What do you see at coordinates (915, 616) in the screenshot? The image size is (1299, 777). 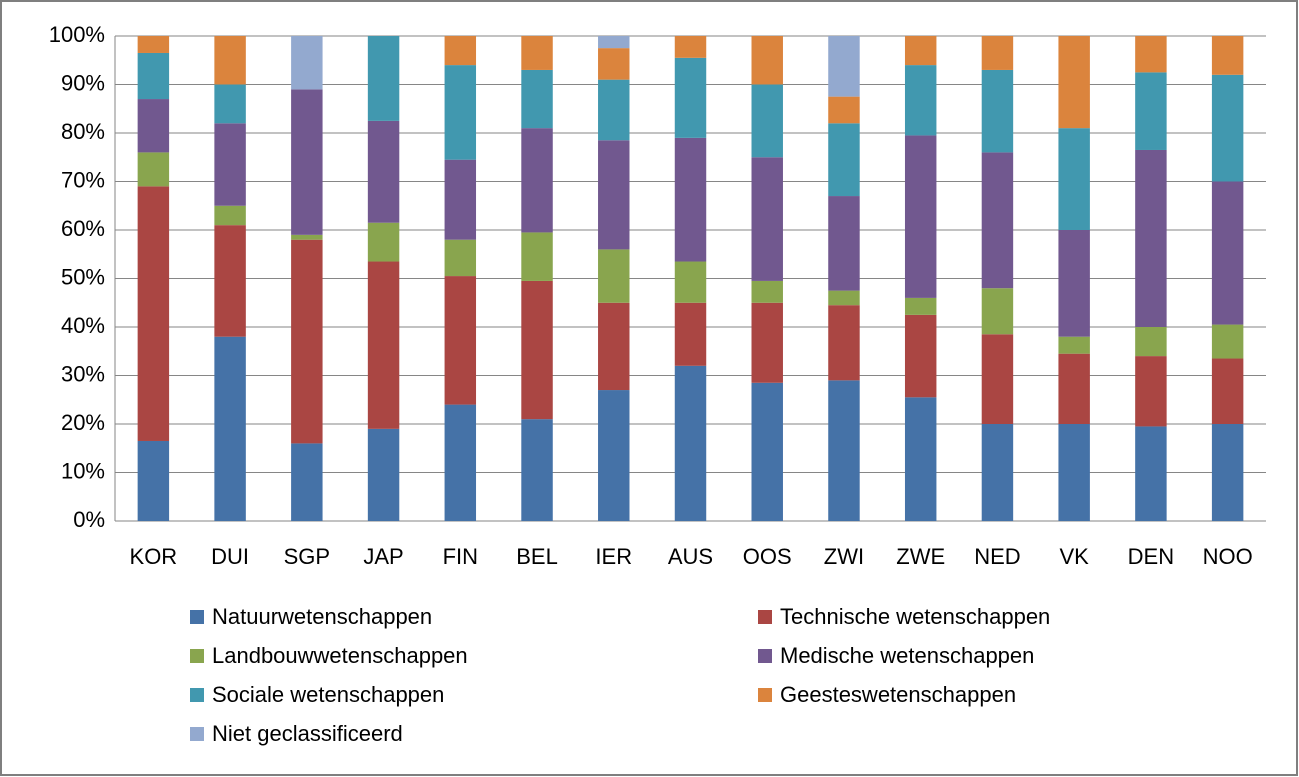 I see `legend-label: Technische wetenschappen` at bounding box center [915, 616].